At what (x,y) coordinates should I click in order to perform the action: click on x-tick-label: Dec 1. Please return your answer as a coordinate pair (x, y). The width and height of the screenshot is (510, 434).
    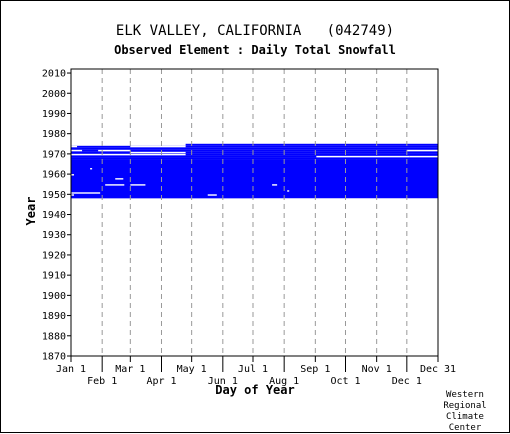
    Looking at the image, I should click on (407, 381).